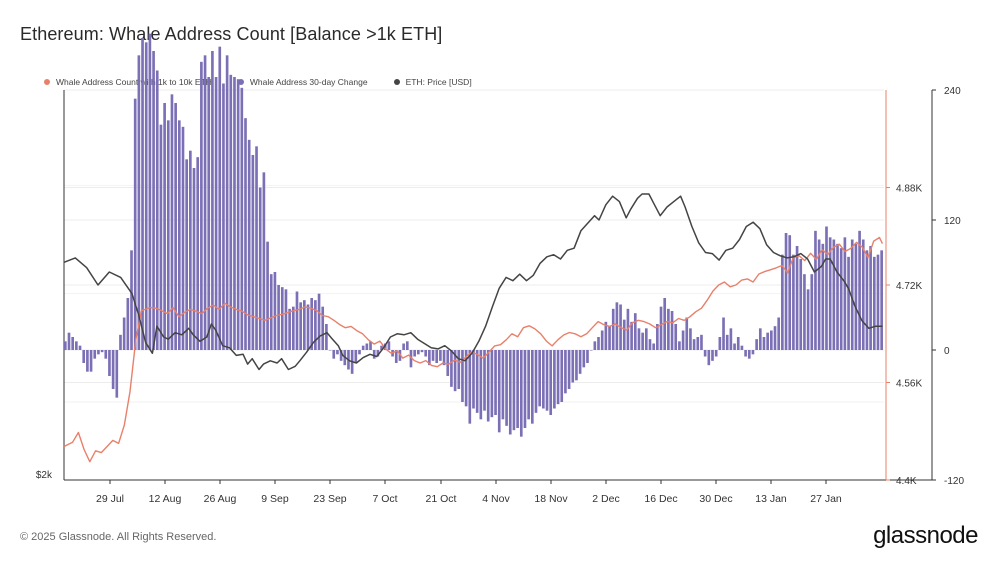  I want to click on legend-item-count: Whale Address Count with 1k to 10k ETH, so click(128, 82).